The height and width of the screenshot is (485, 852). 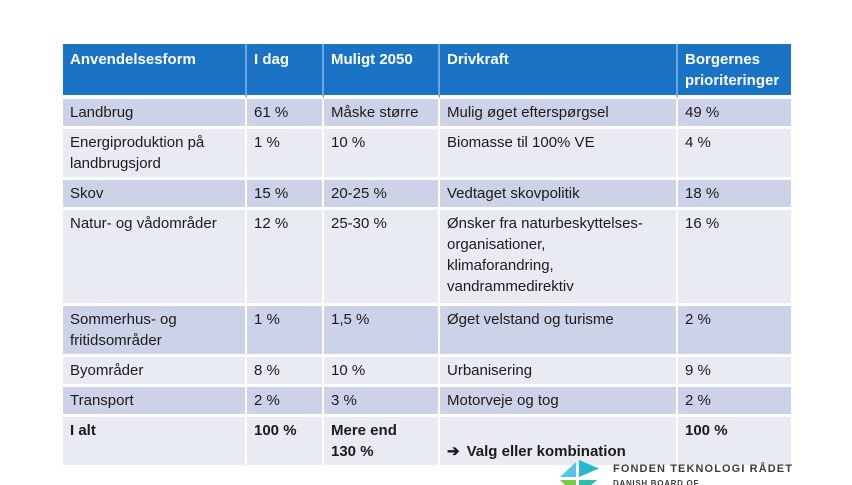 I want to click on table-cell: 49 %, so click(x=734, y=114).